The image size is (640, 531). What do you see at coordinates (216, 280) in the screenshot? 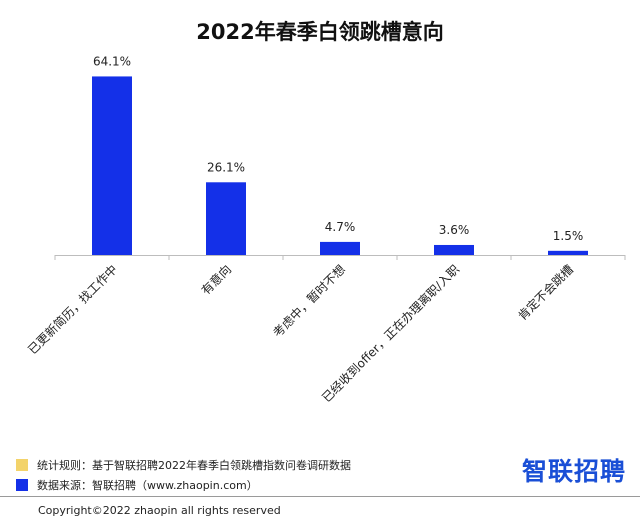
I see `category-label-1: 有意向` at bounding box center [216, 280].